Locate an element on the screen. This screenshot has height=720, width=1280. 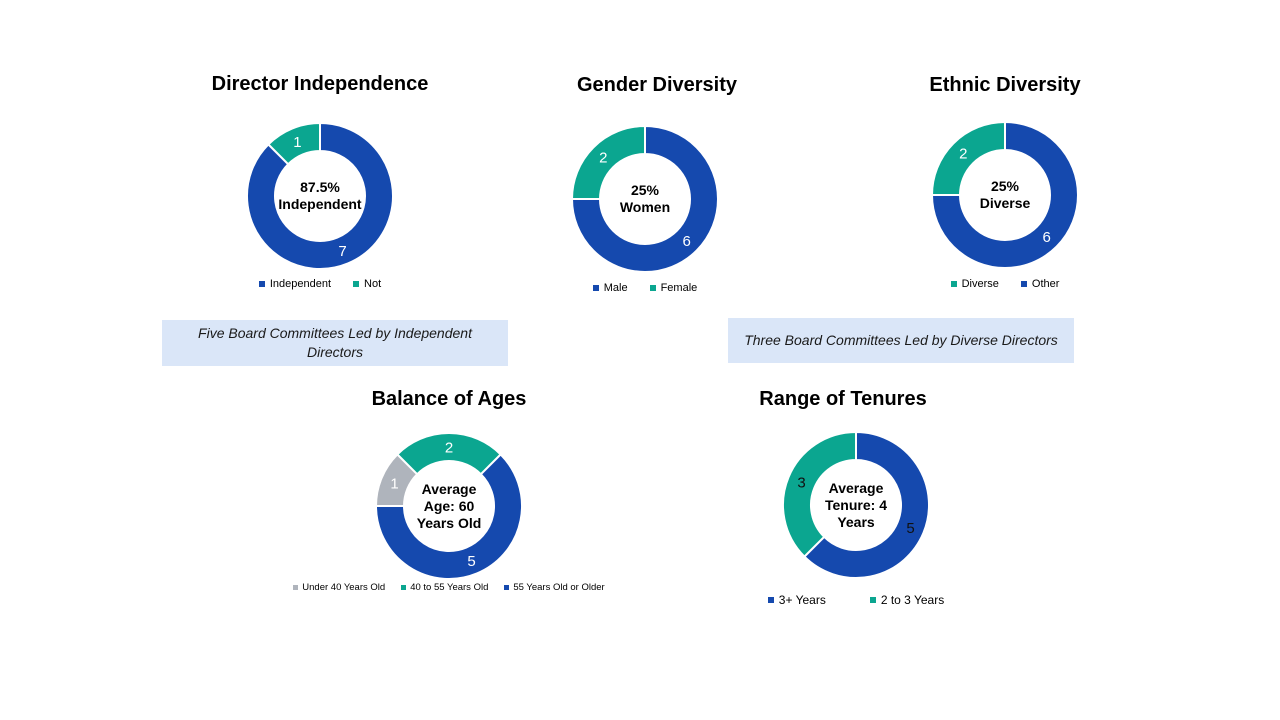
legend-label: Female is located at coordinates (679, 288).